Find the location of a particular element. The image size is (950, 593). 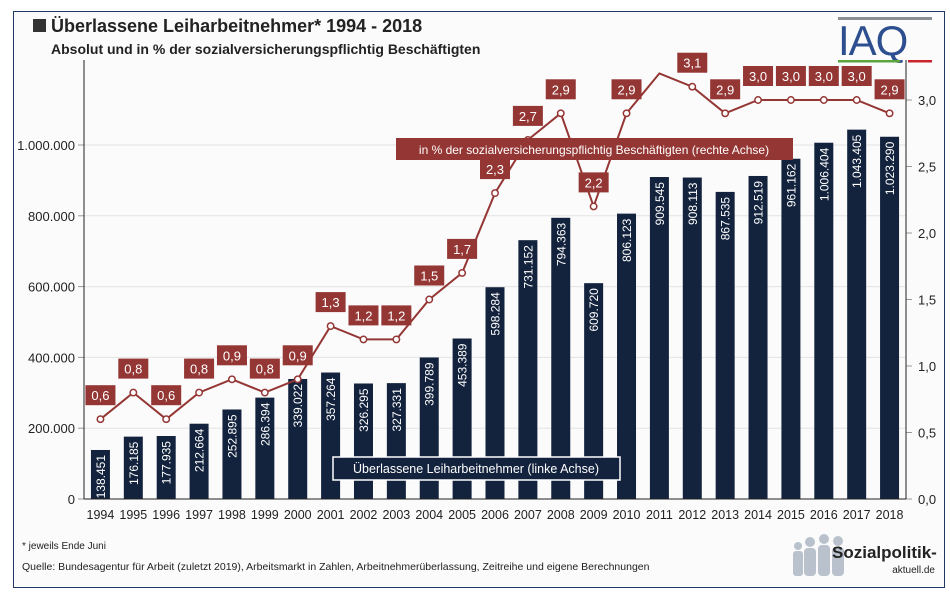

percent-label: 0,9 is located at coordinates (232, 355).